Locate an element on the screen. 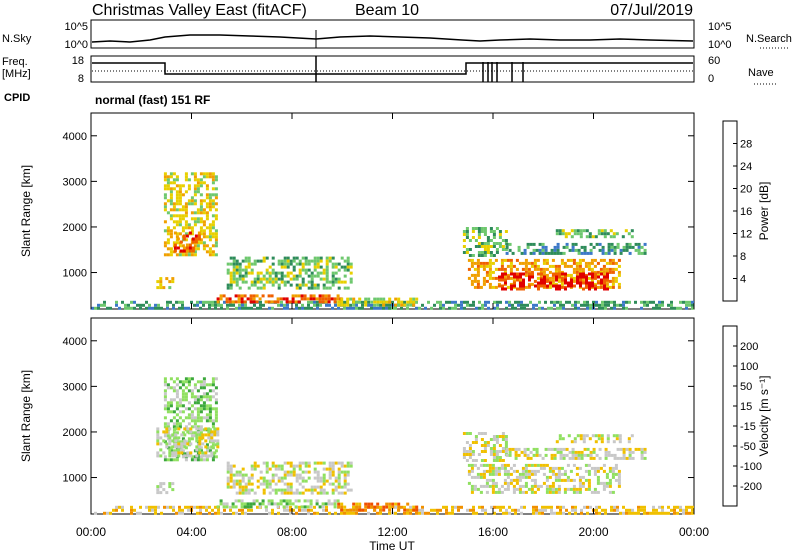 Image resolution: width=800 pixels, height=554 pixels. colorbar-tick-label: 15 is located at coordinates (746, 407).